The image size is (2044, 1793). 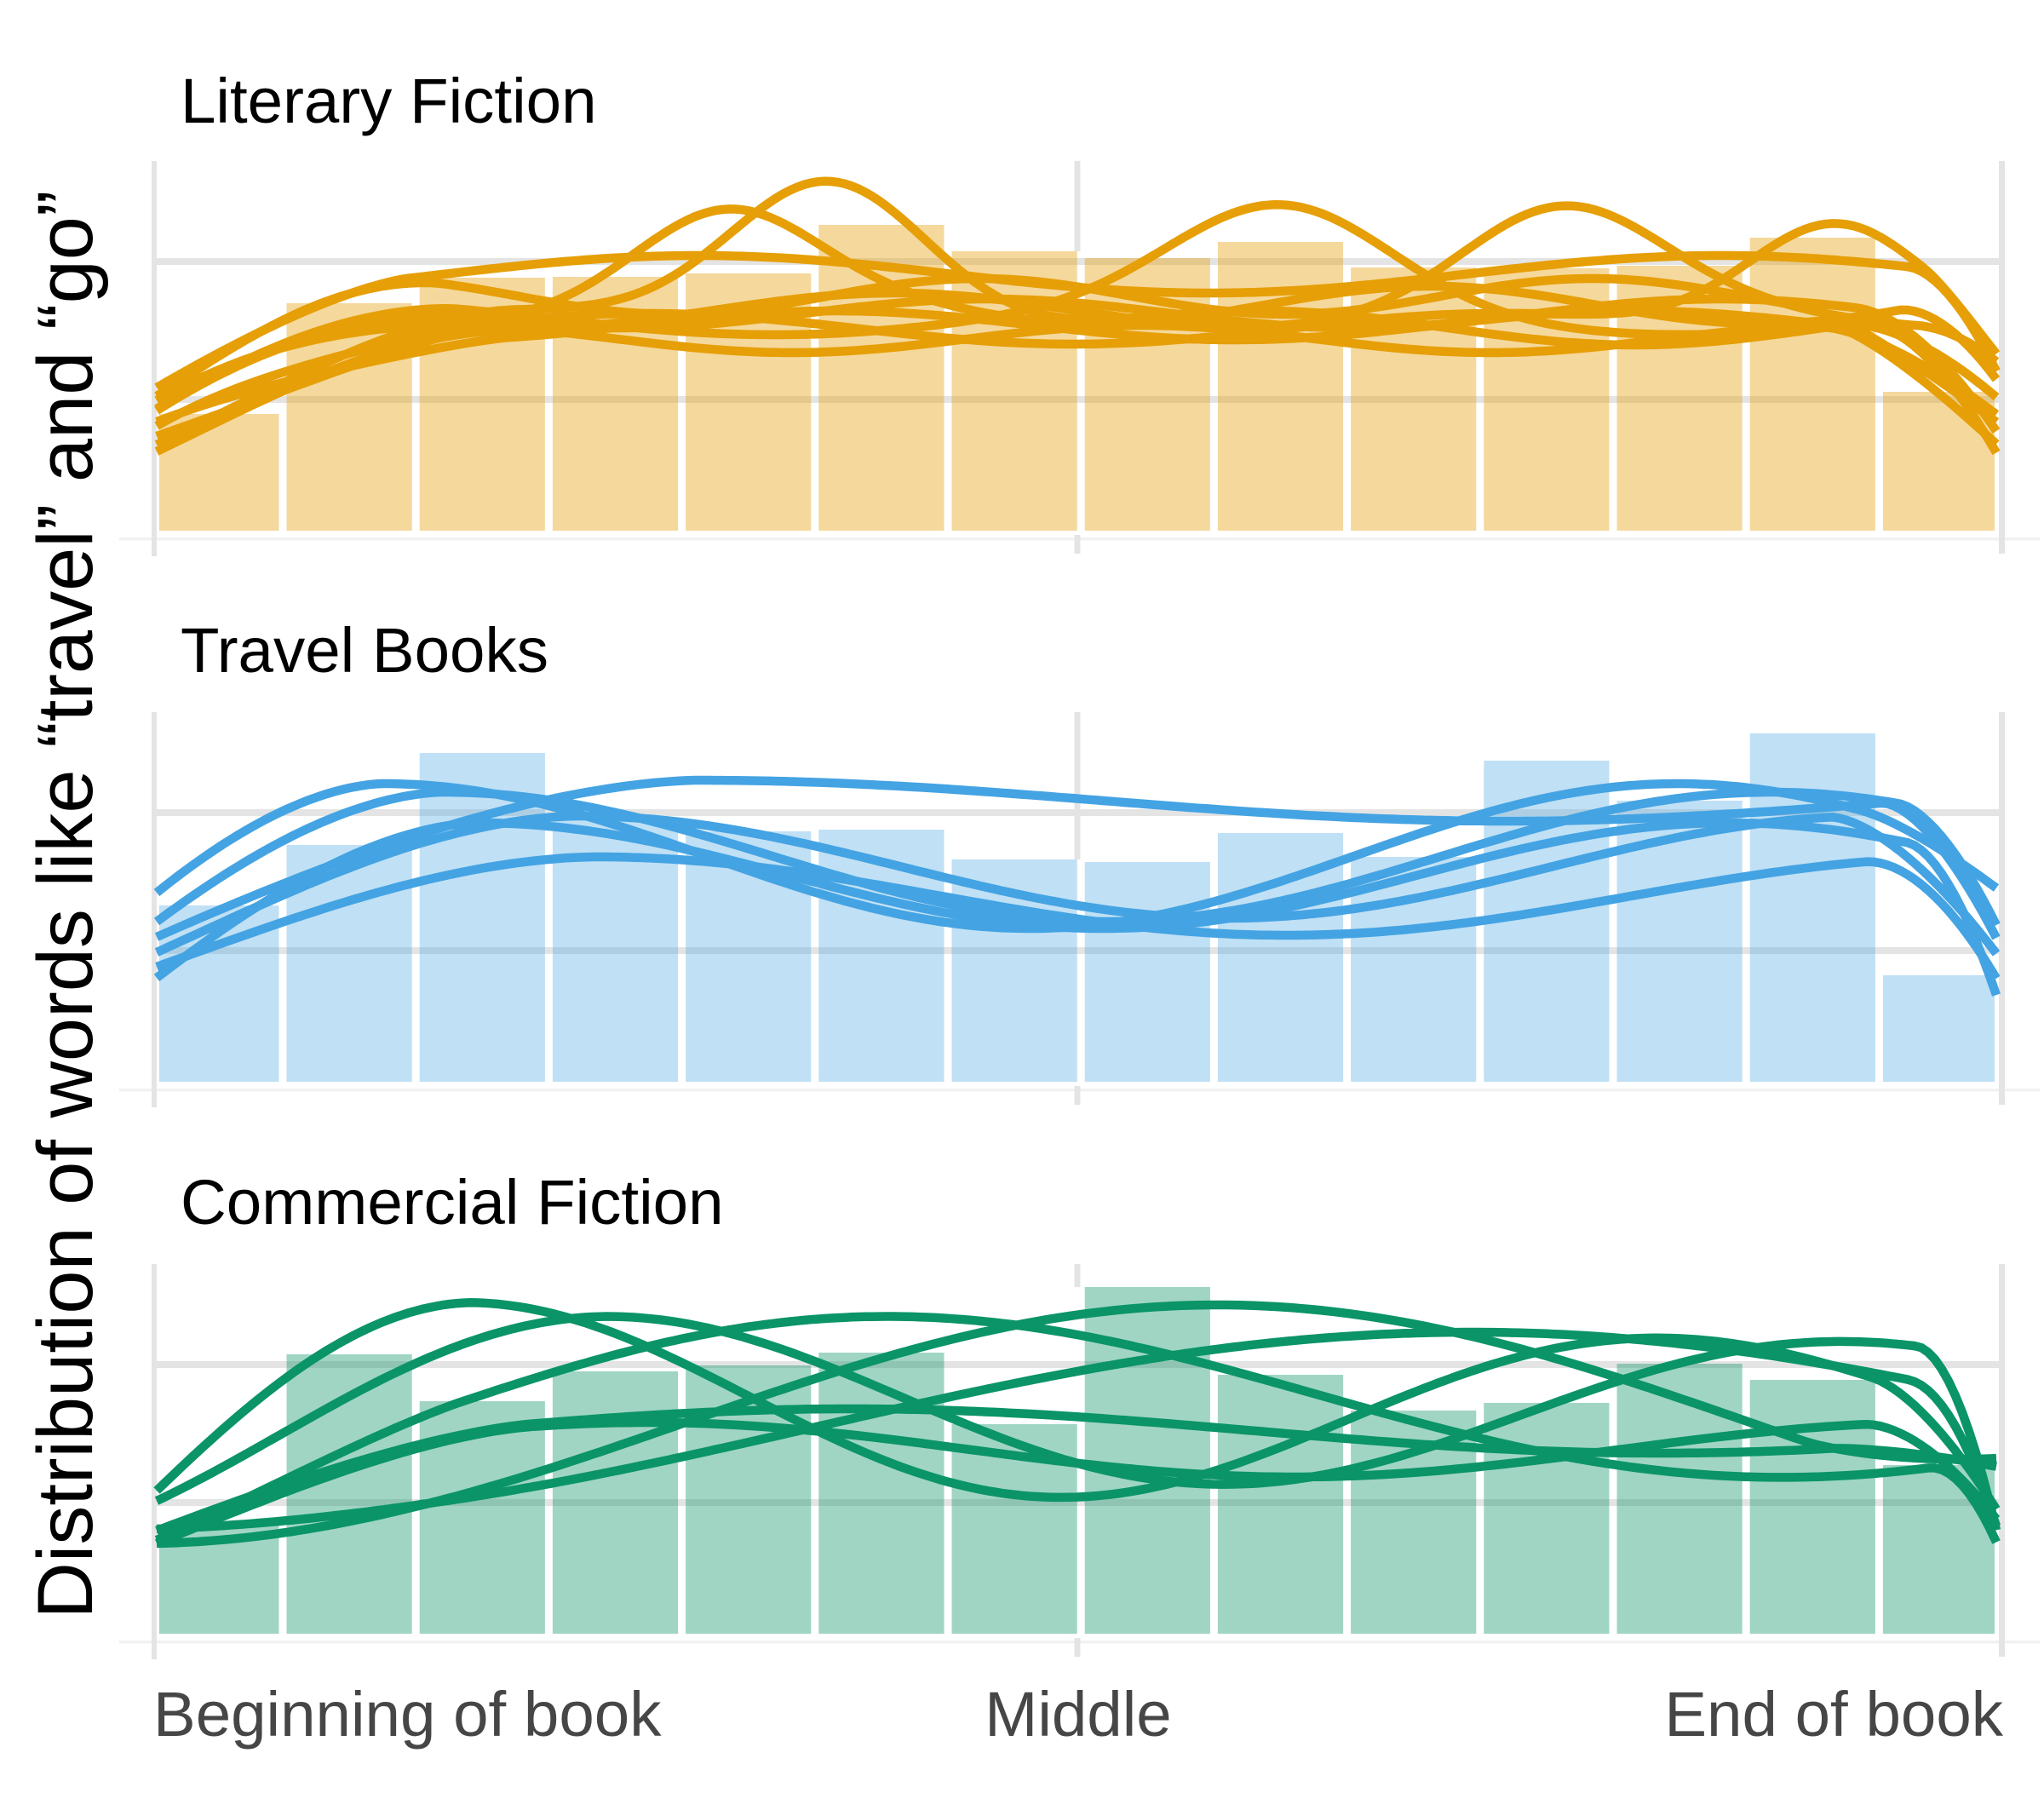 I want to click on svg-text: Travel Books, so click(x=364, y=651).